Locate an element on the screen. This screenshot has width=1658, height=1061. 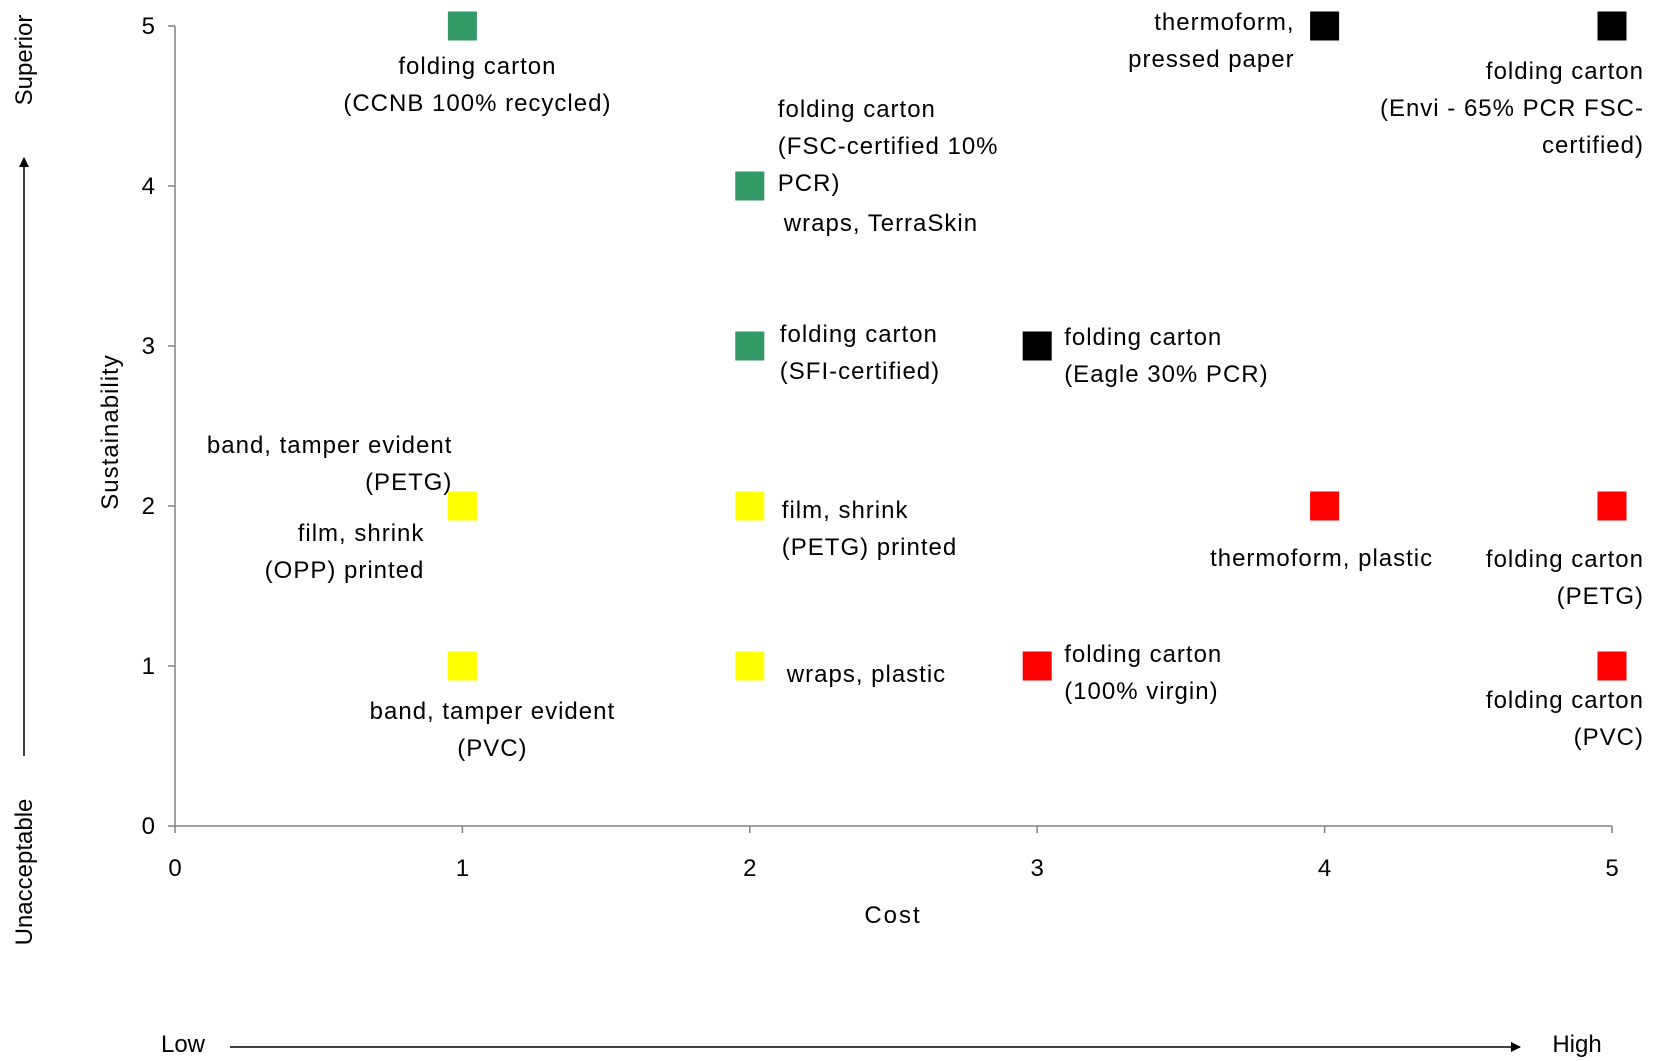
x-scale-high-label: High is located at coordinates (1576, 1044).